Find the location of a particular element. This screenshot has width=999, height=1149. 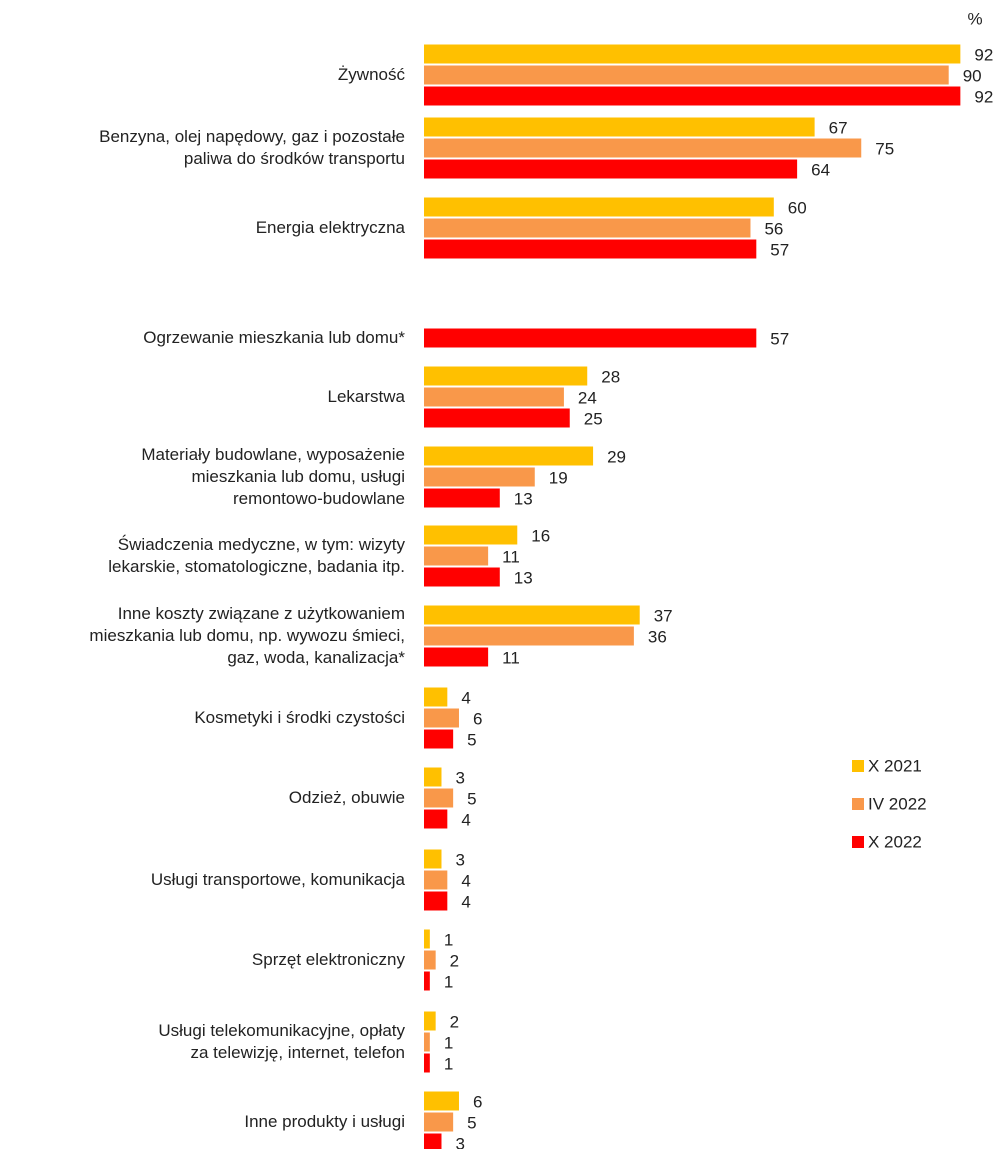

category-label: Usługi transportowe, komunikacja is located at coordinates (277, 879).